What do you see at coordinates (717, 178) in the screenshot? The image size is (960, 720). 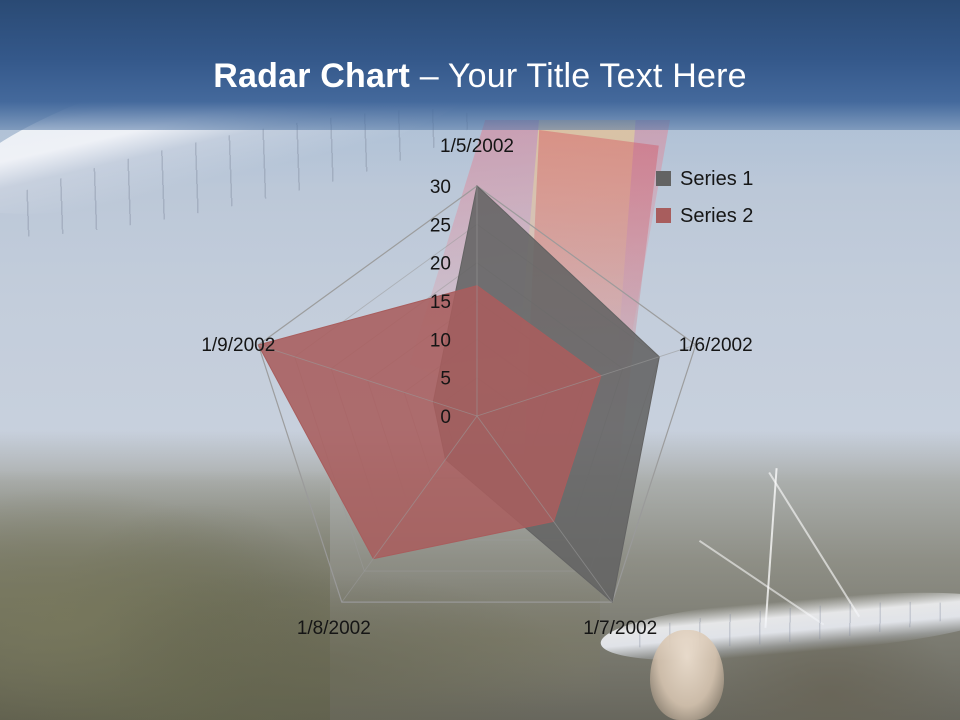 I see `legend-label-series-1: Series 1` at bounding box center [717, 178].